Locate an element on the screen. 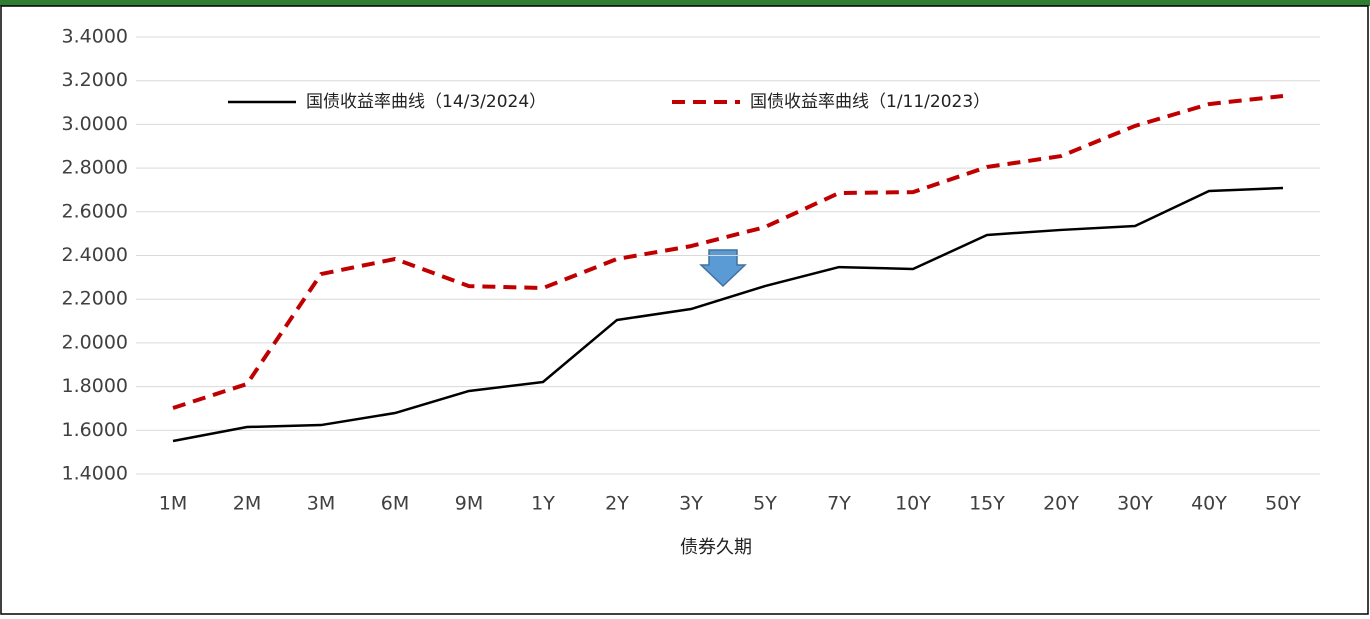  y-tick-label: 2.4000 is located at coordinates (95, 255).